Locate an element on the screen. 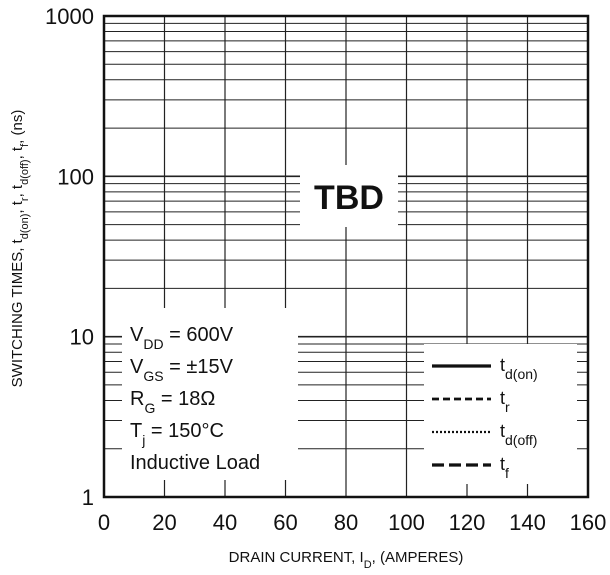  x-tick-label: 80 is located at coordinates (346, 522).